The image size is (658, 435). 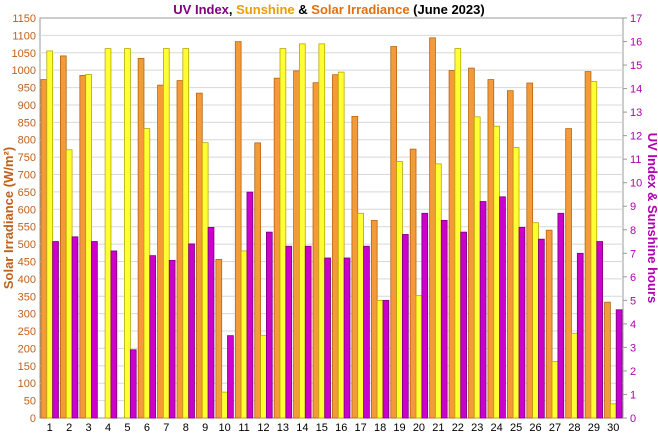 I want to click on y-right-tick-label: 17, so click(x=636, y=19).